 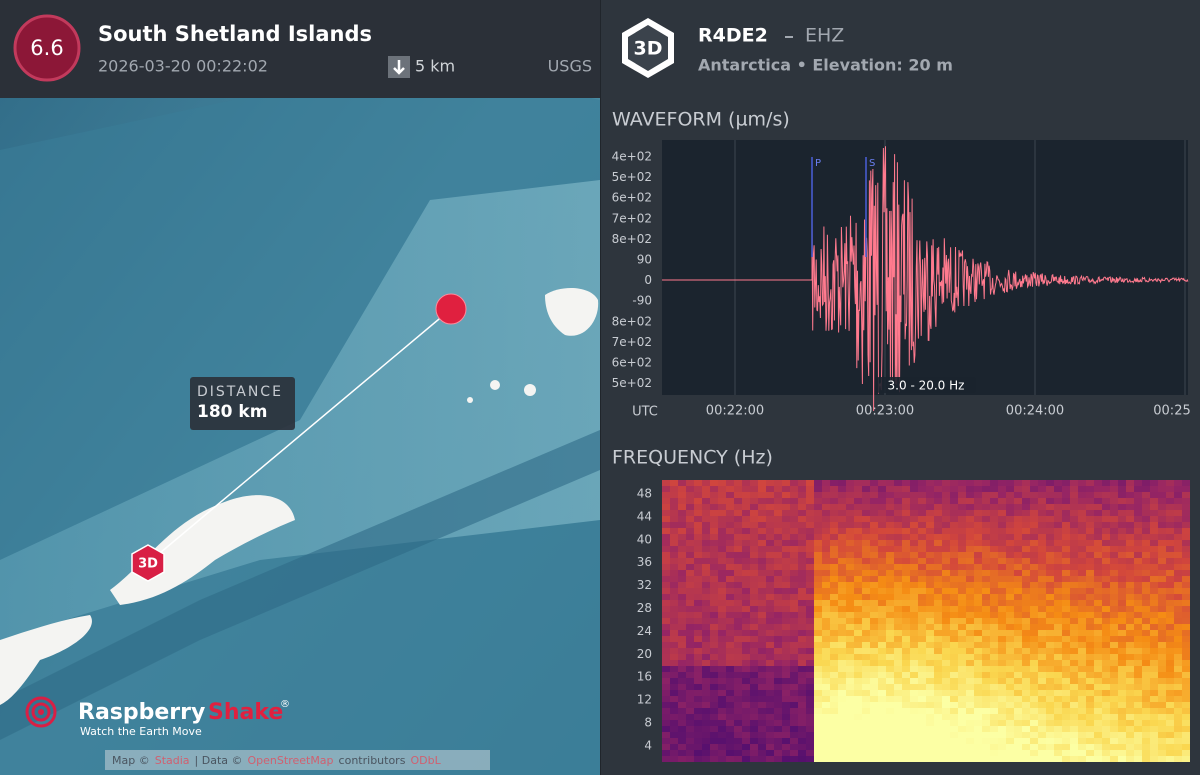 I want to click on depth-arrow, so click(x=399, y=67).